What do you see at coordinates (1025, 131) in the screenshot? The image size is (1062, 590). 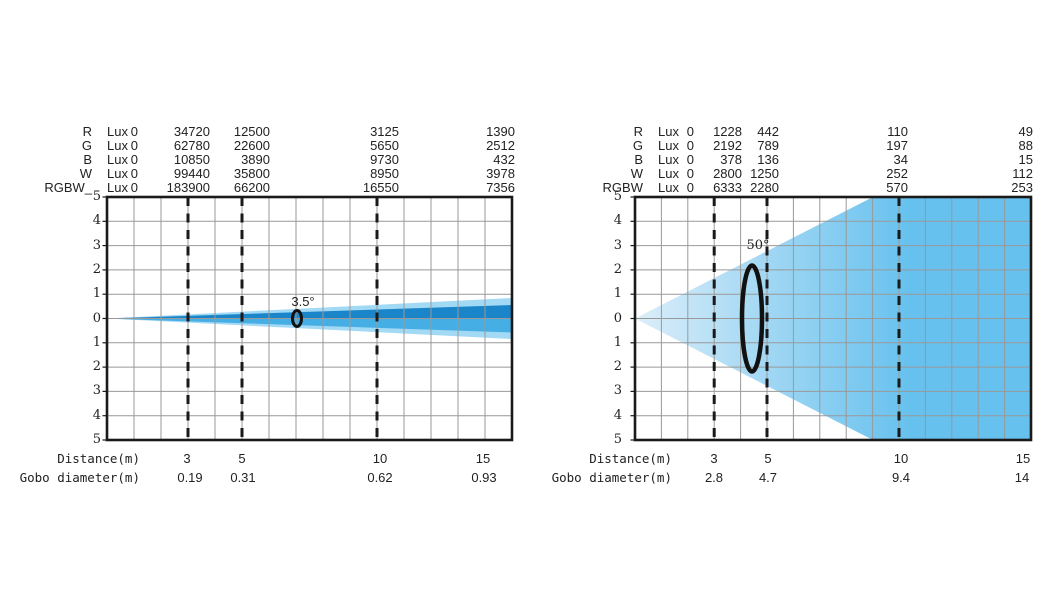 I see `lux-value-R-v15: 49` at bounding box center [1025, 131].